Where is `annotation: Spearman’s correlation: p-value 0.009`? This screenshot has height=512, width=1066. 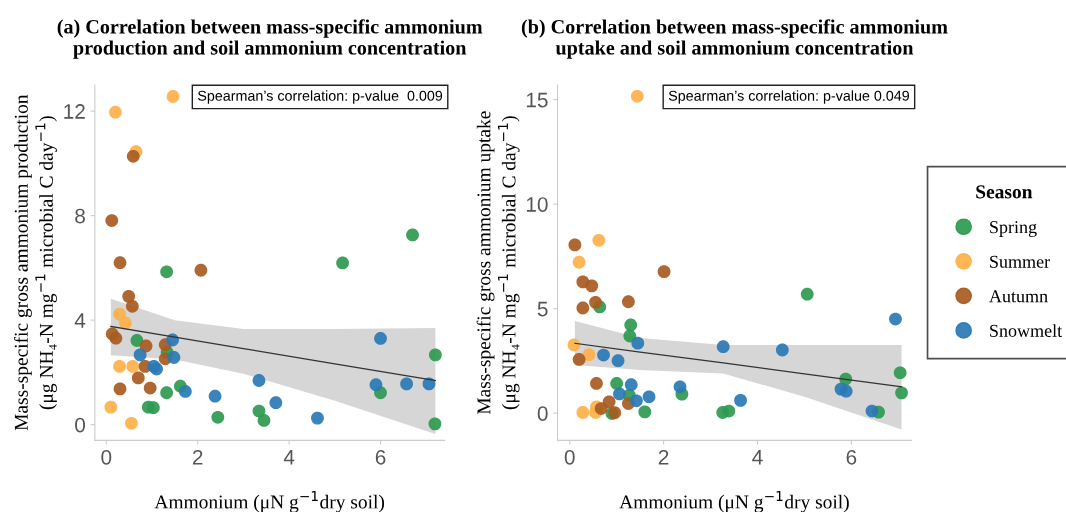
annotation: Spearman’s correlation: p-value 0.009 is located at coordinates (320, 97).